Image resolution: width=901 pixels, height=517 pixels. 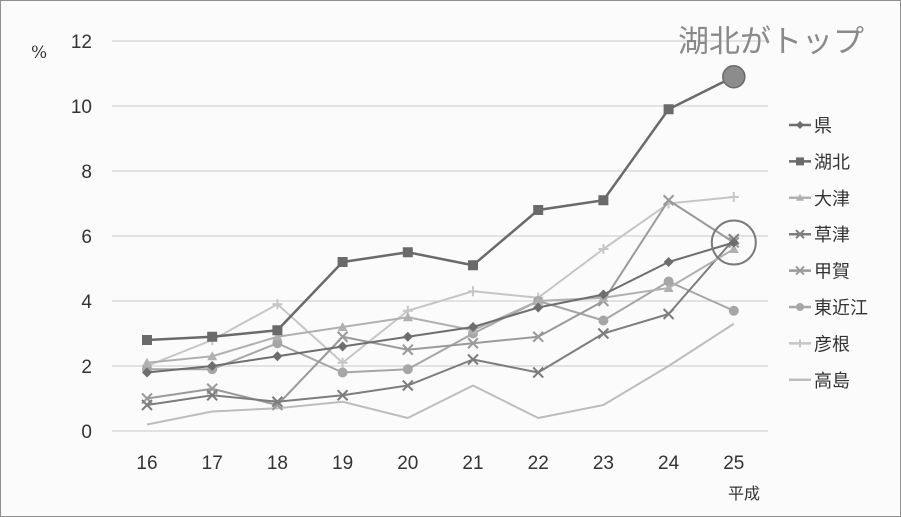 I want to click on legend-label: 高島, so click(x=832, y=381).